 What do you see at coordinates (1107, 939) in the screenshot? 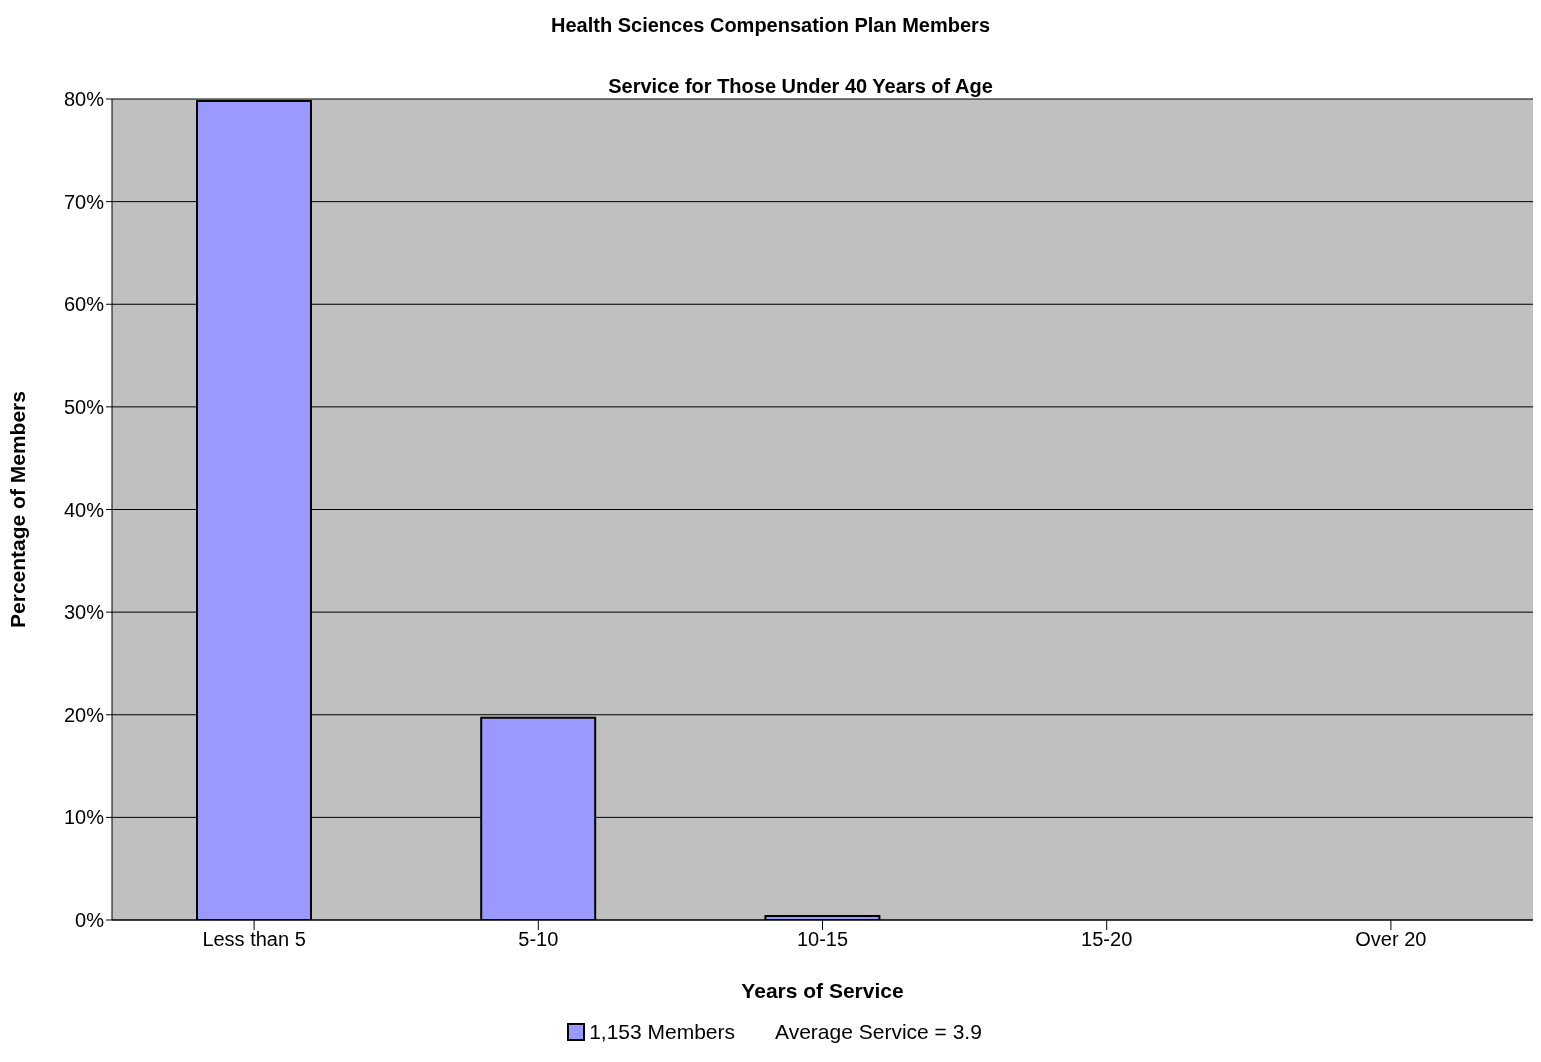
I see `x-tick-label: 15-20` at bounding box center [1107, 939].